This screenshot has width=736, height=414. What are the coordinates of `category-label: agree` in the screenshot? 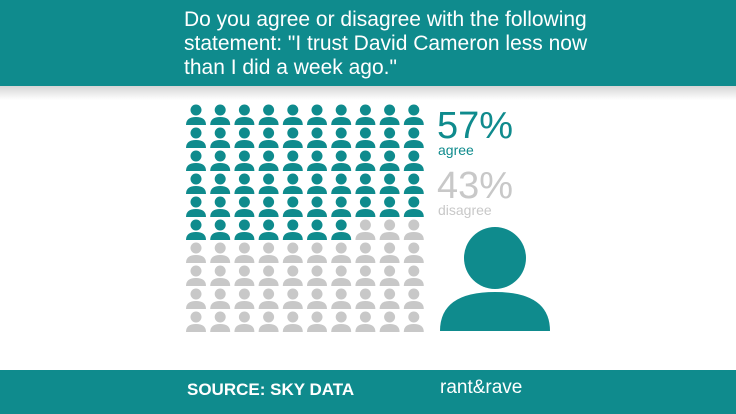 It's located at (456, 150).